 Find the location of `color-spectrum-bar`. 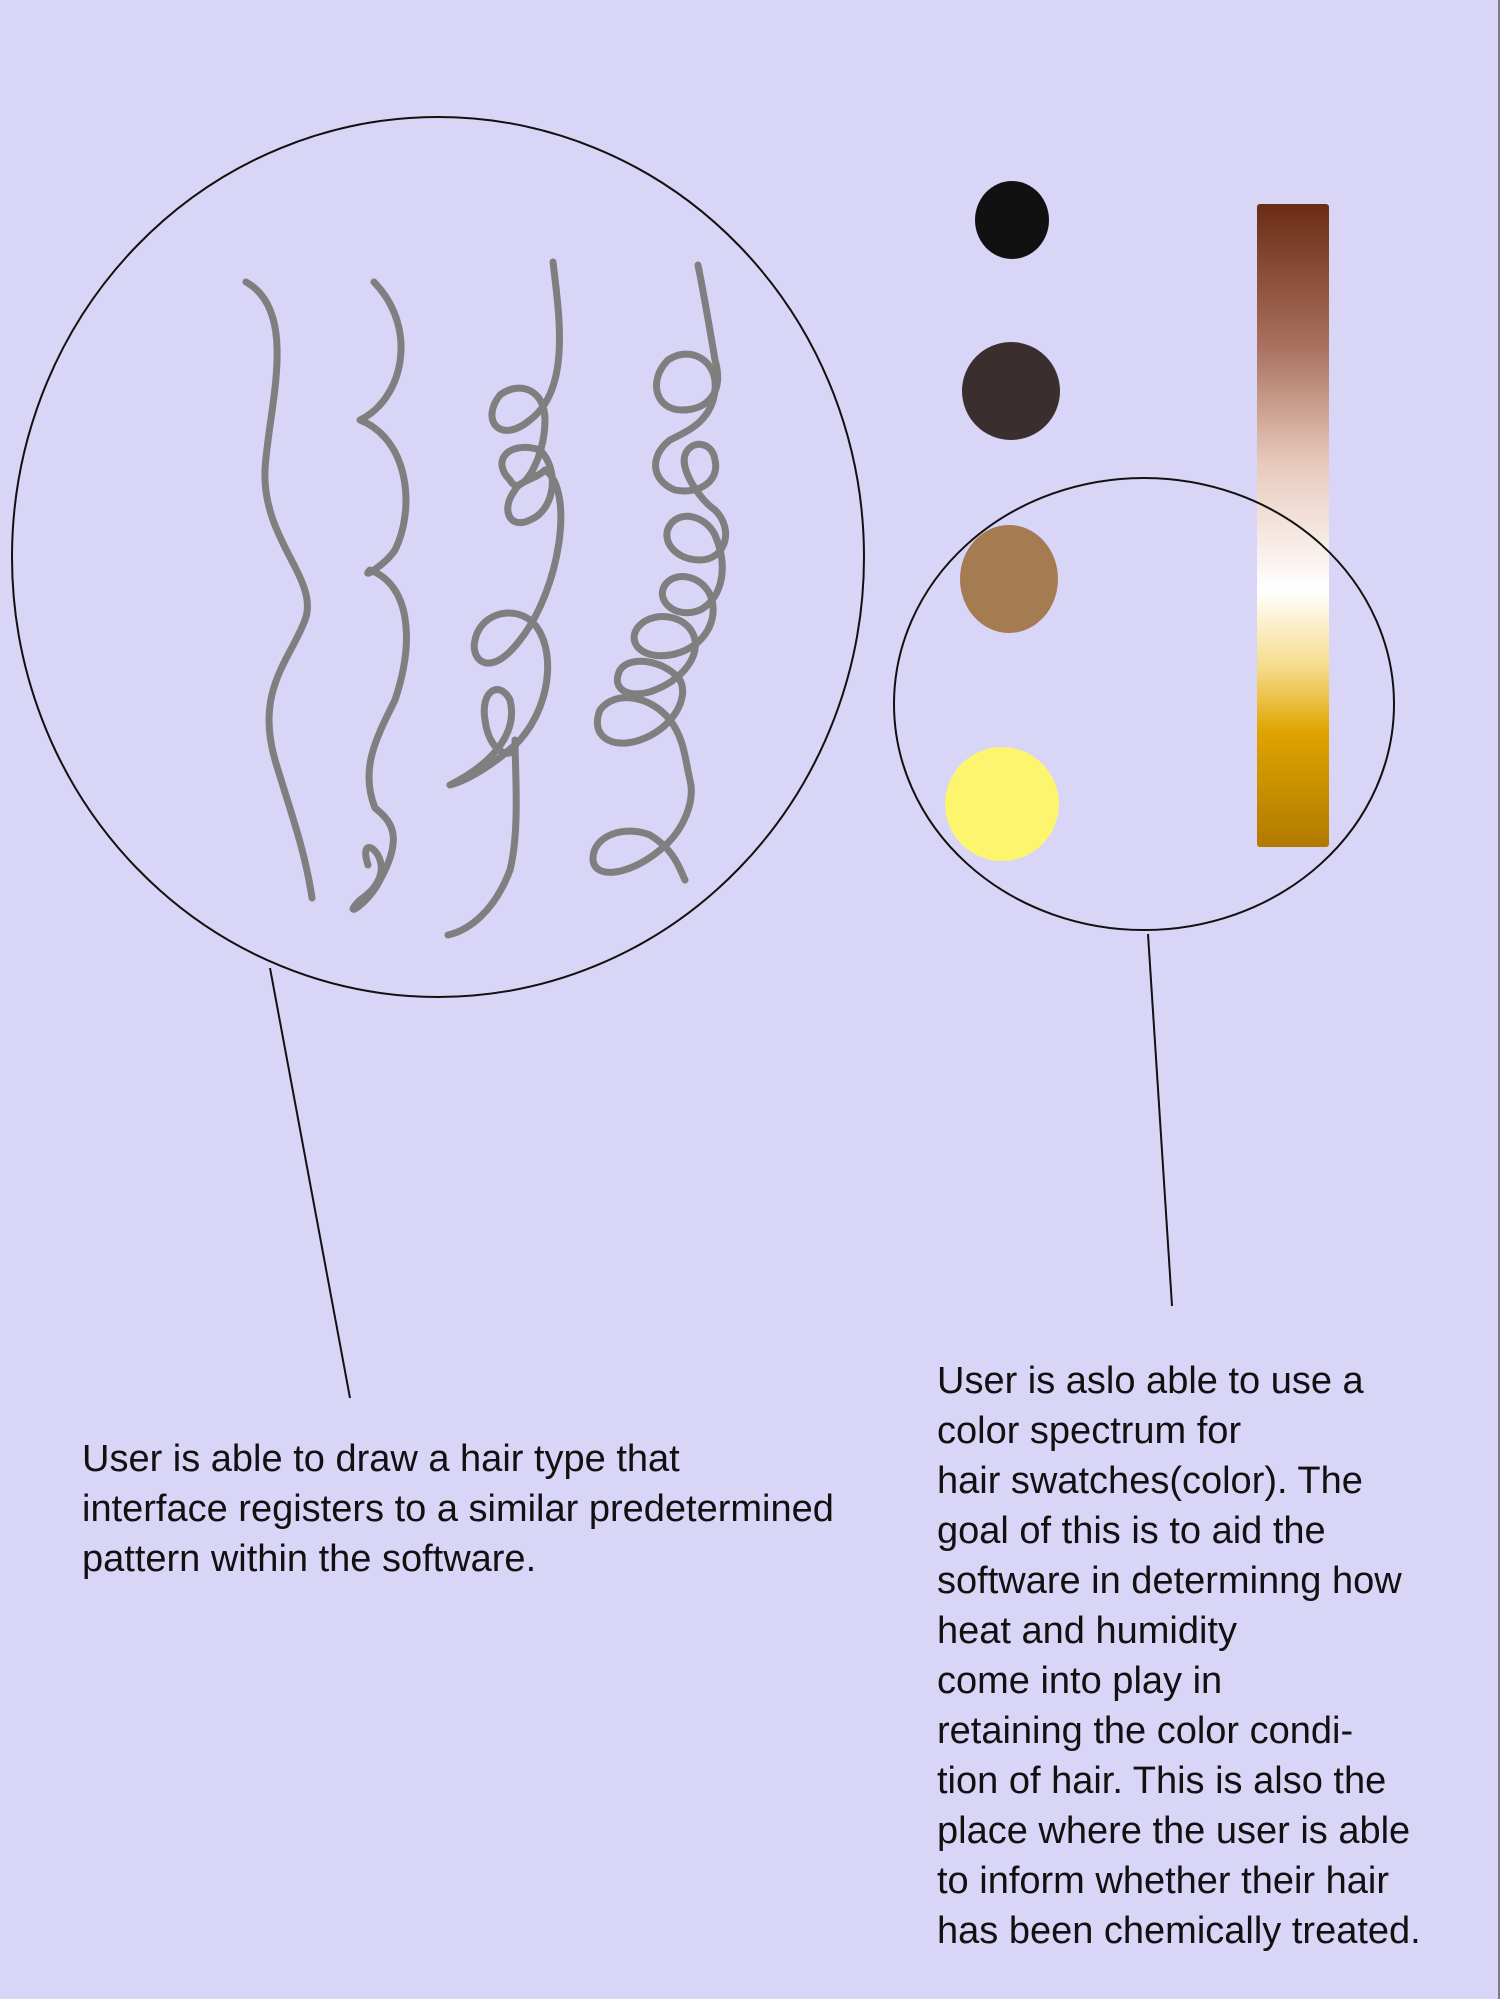

color-spectrum-bar is located at coordinates (1293, 525).